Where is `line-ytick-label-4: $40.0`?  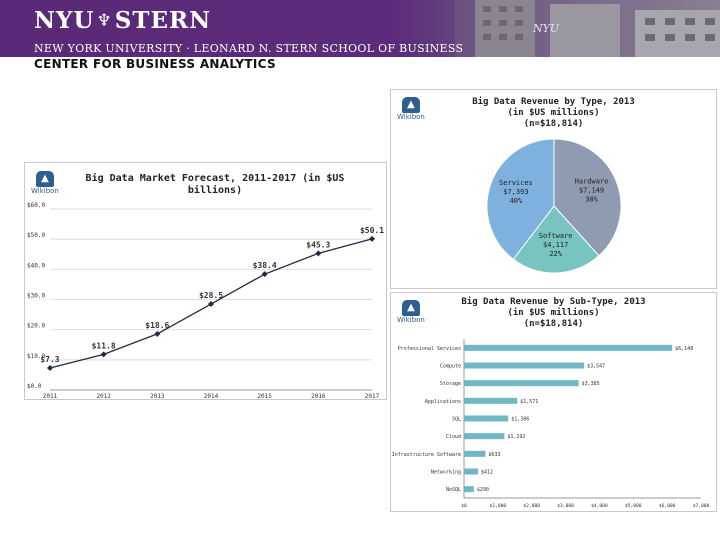 line-ytick-label-4: $40.0 is located at coordinates (36, 265).